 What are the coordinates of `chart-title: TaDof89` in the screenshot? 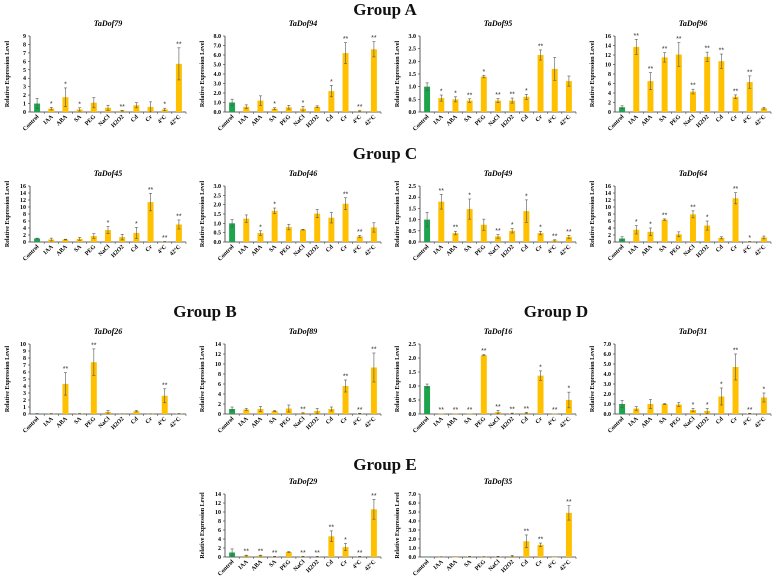 It's located at (303, 331).